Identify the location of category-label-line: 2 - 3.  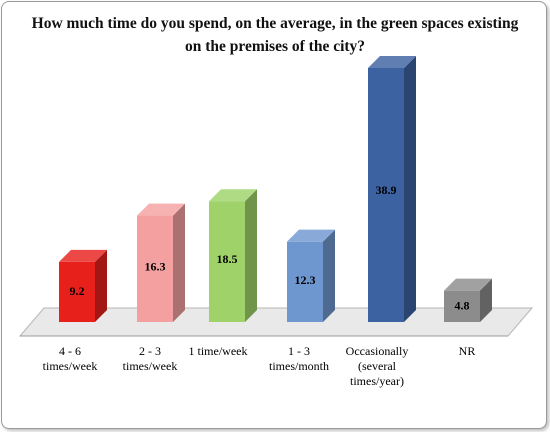
(150, 351).